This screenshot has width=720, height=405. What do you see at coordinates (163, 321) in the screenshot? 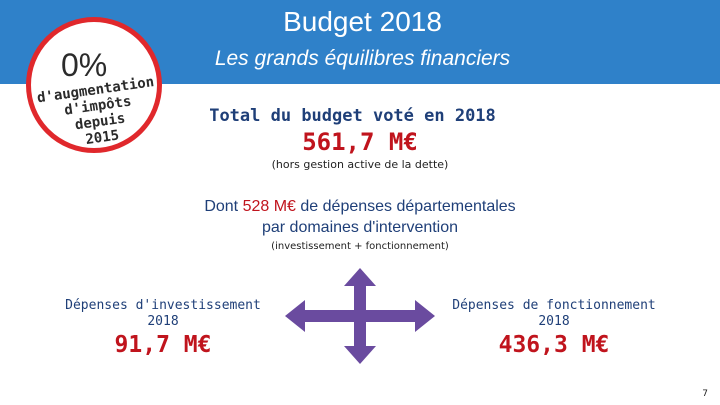
I see `investment-label-line-2: 2018` at bounding box center [163, 321].